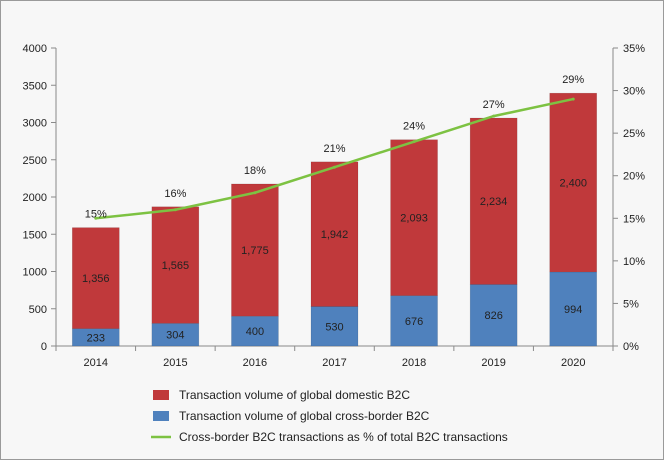 This screenshot has width=664, height=464. Describe the element at coordinates (493, 363) in the screenshot. I see `x-axis-tick-label: 2019` at that location.